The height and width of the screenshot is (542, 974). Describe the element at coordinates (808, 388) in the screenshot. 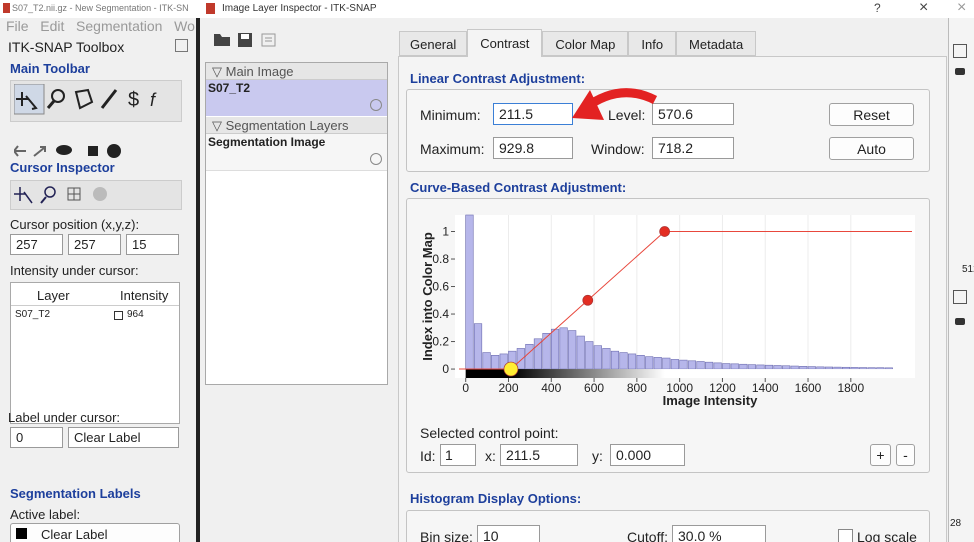

I see `x-tick-label: 1600` at that location.